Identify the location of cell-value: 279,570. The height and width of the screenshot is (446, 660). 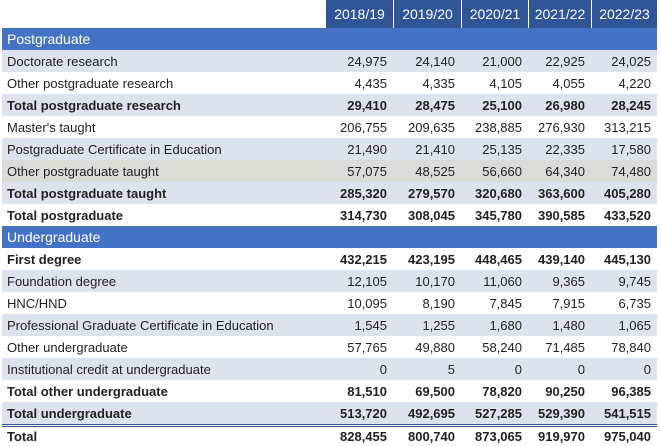
(431, 193).